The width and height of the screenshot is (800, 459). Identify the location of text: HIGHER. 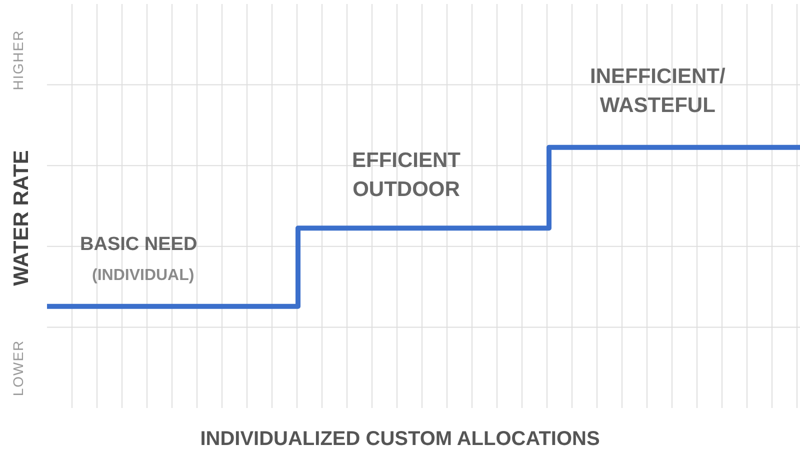
(18, 60).